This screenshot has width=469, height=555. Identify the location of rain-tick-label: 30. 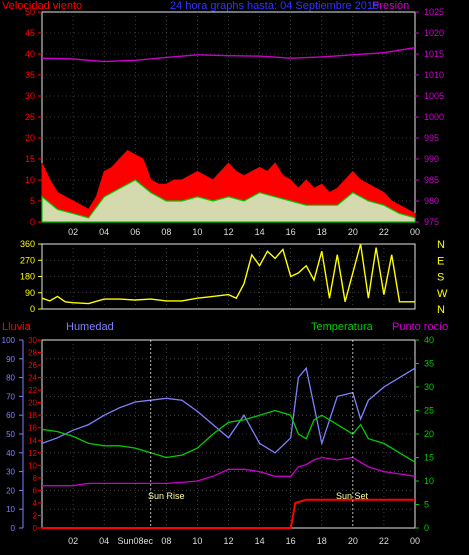
(32, 340).